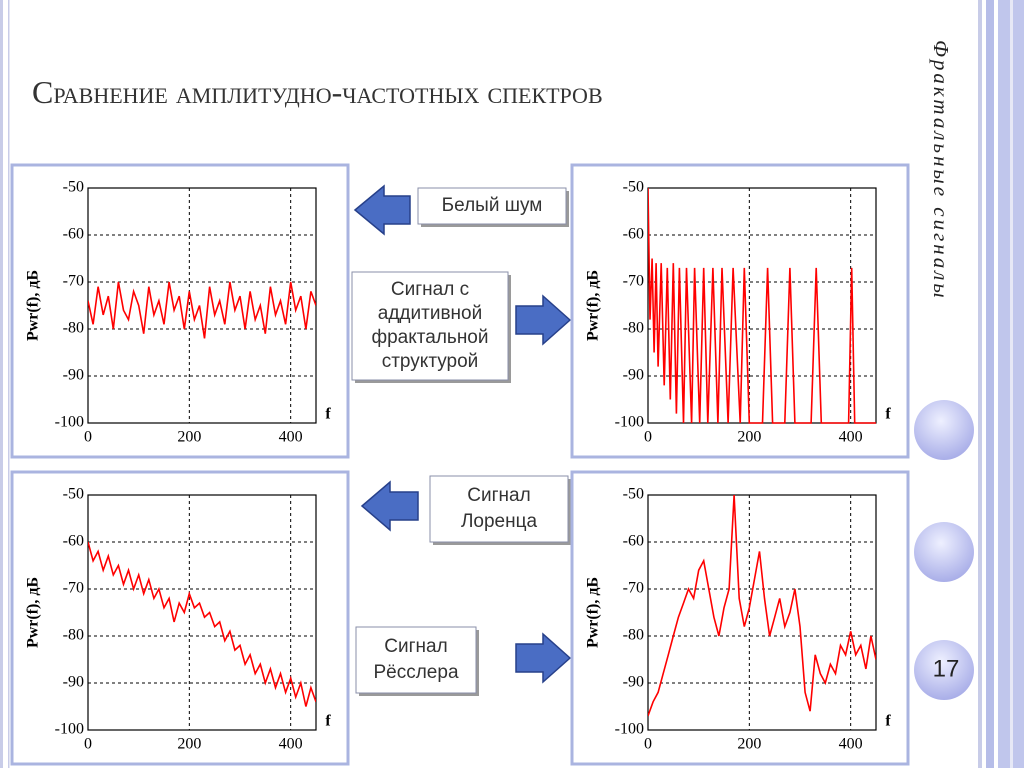  What do you see at coordinates (430, 361) in the screenshot?
I see `label-text: структурой` at bounding box center [430, 361].